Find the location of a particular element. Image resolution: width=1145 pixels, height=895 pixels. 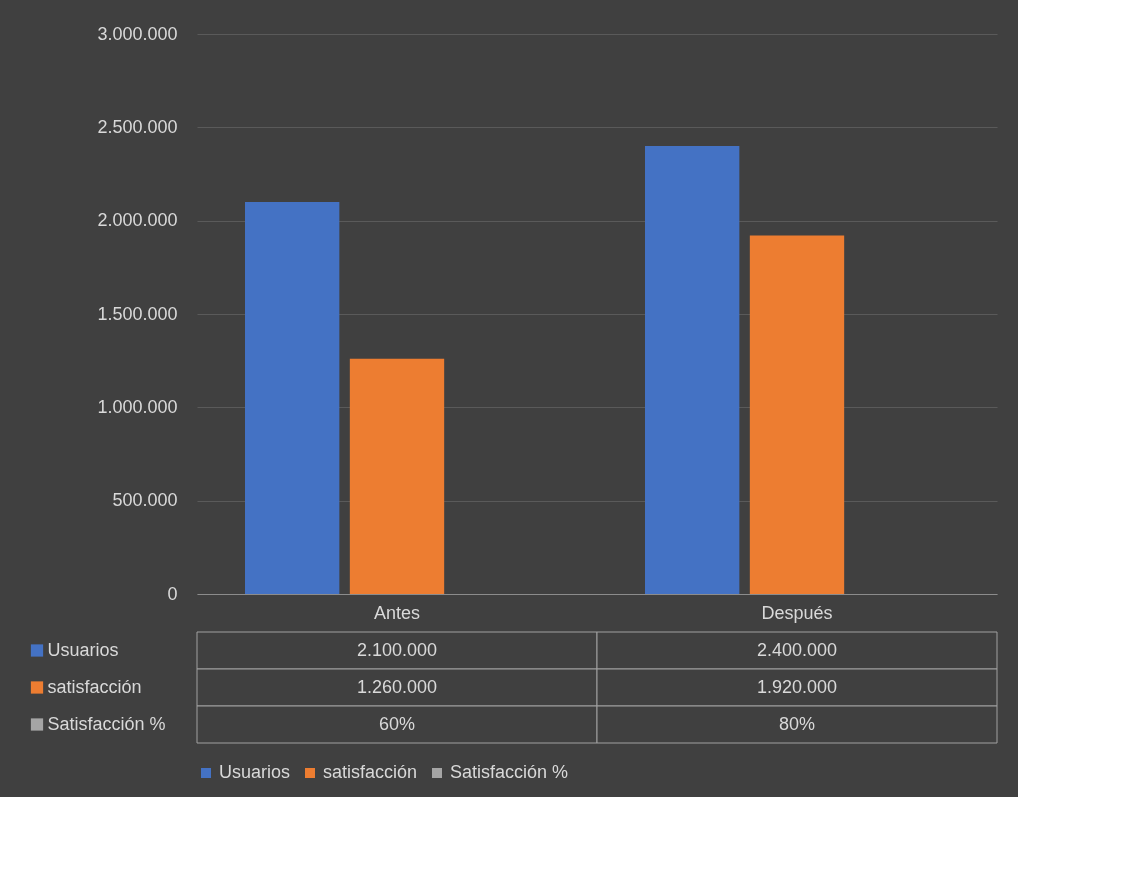

y-tick-label: 1.500.000 is located at coordinates (137, 313).